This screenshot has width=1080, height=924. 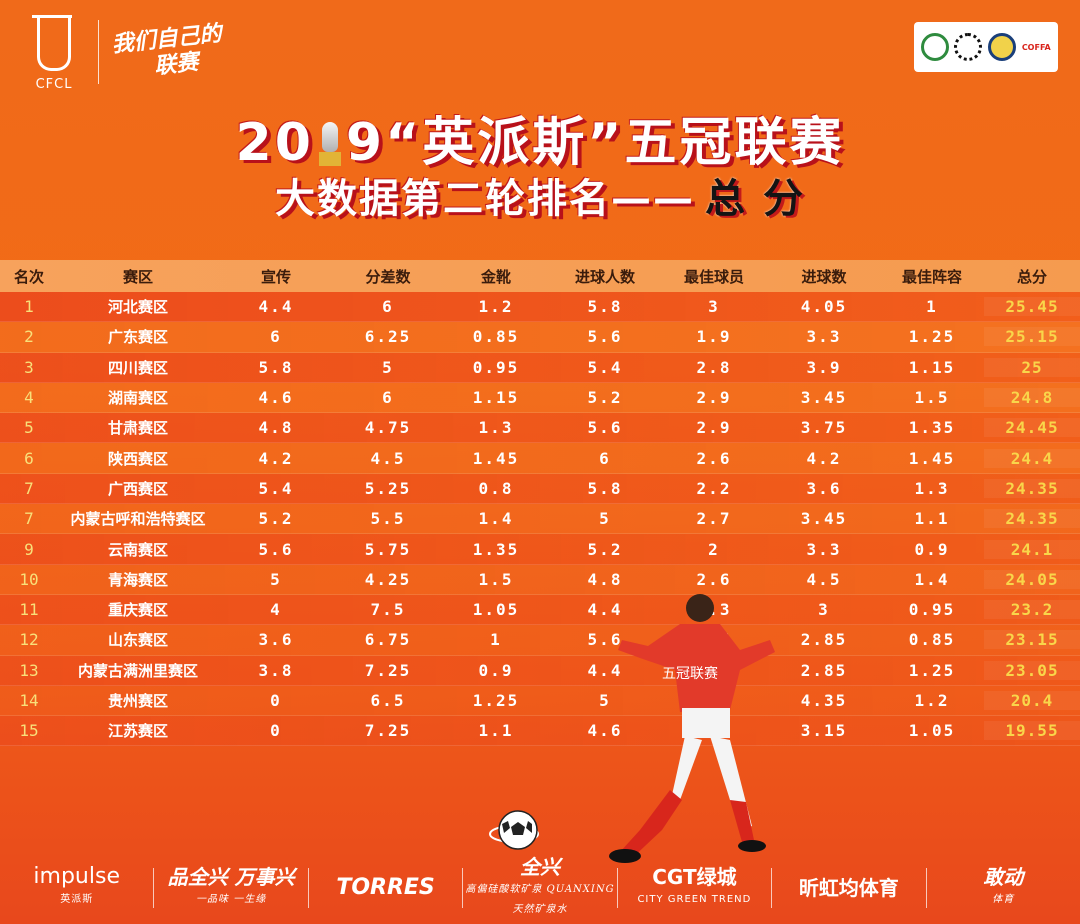 I want to click on rank-cell: 5, so click(x=29, y=428).